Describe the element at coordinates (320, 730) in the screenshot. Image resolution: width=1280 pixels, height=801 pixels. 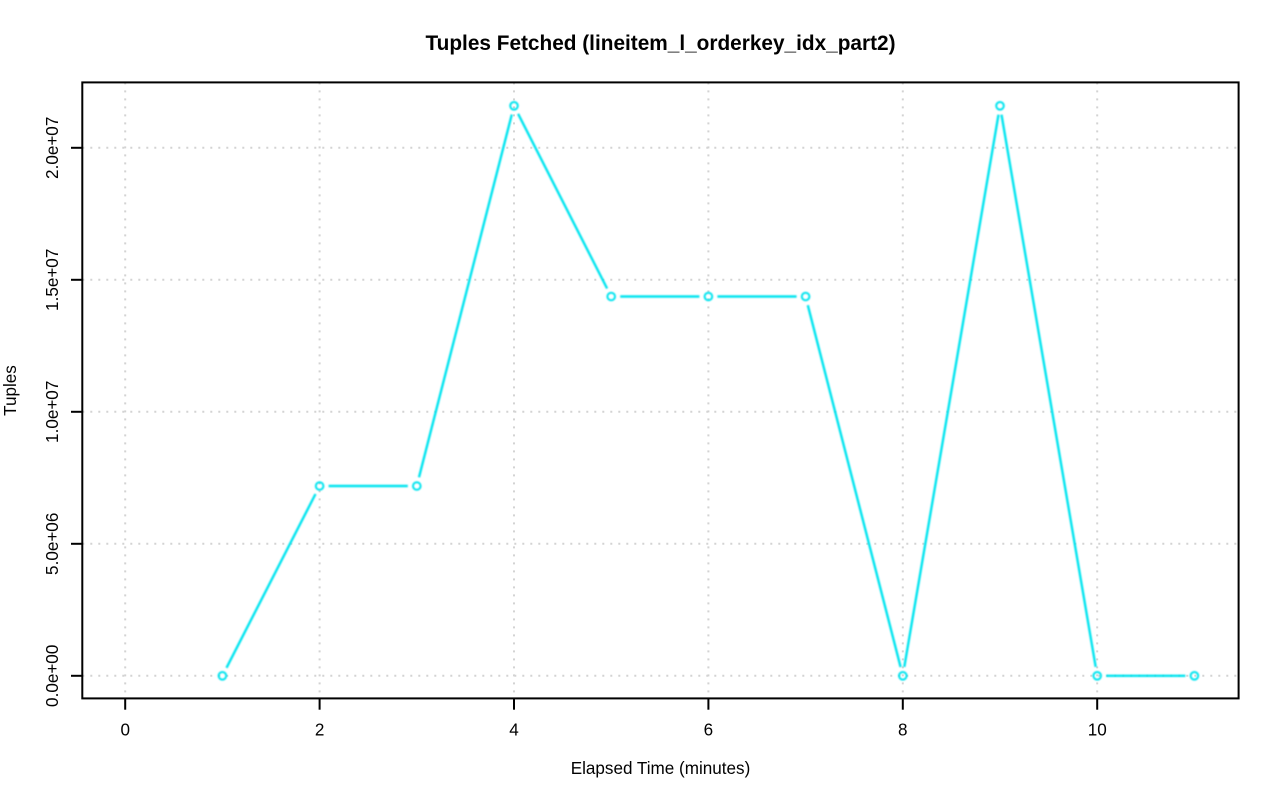
I see `svg-text: 2` at that location.